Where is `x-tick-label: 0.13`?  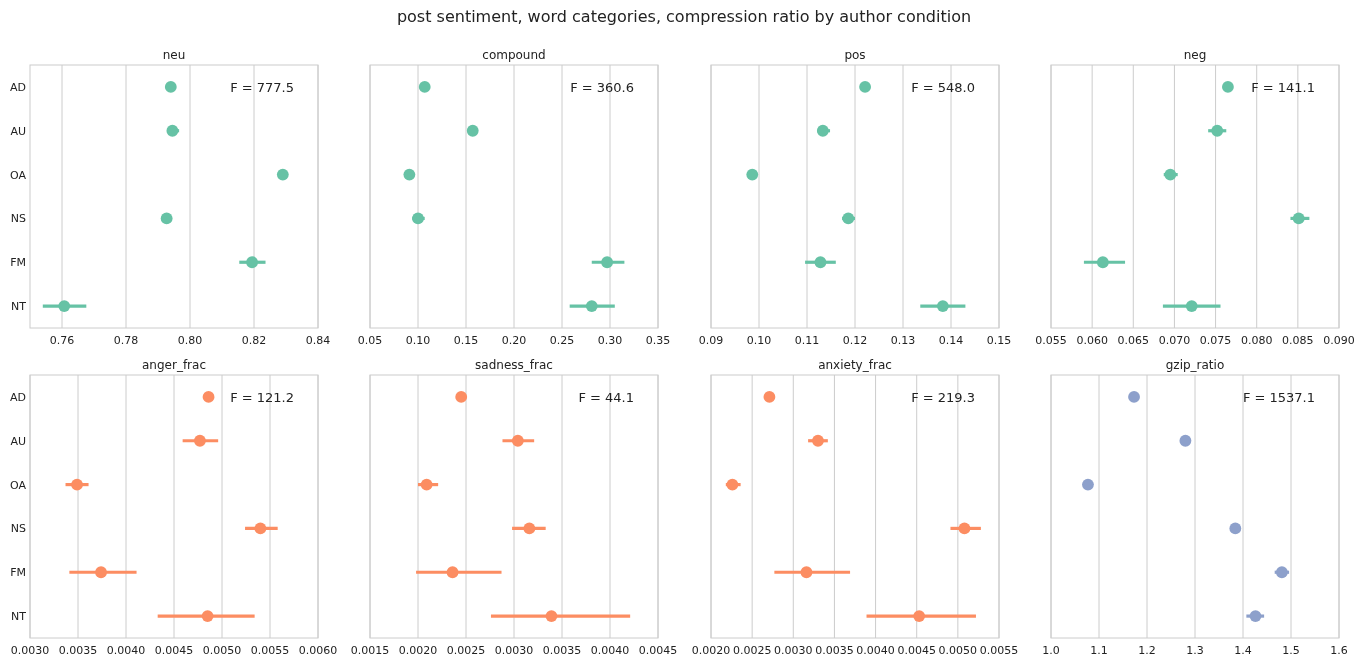
x-tick-label: 0.13 is located at coordinates (903, 340).